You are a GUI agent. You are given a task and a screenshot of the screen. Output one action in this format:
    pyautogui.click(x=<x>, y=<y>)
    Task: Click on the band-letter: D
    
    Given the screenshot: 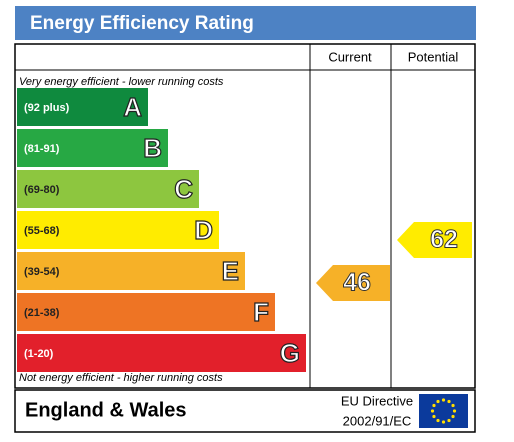 What is the action you would take?
    pyautogui.click(x=203, y=230)
    